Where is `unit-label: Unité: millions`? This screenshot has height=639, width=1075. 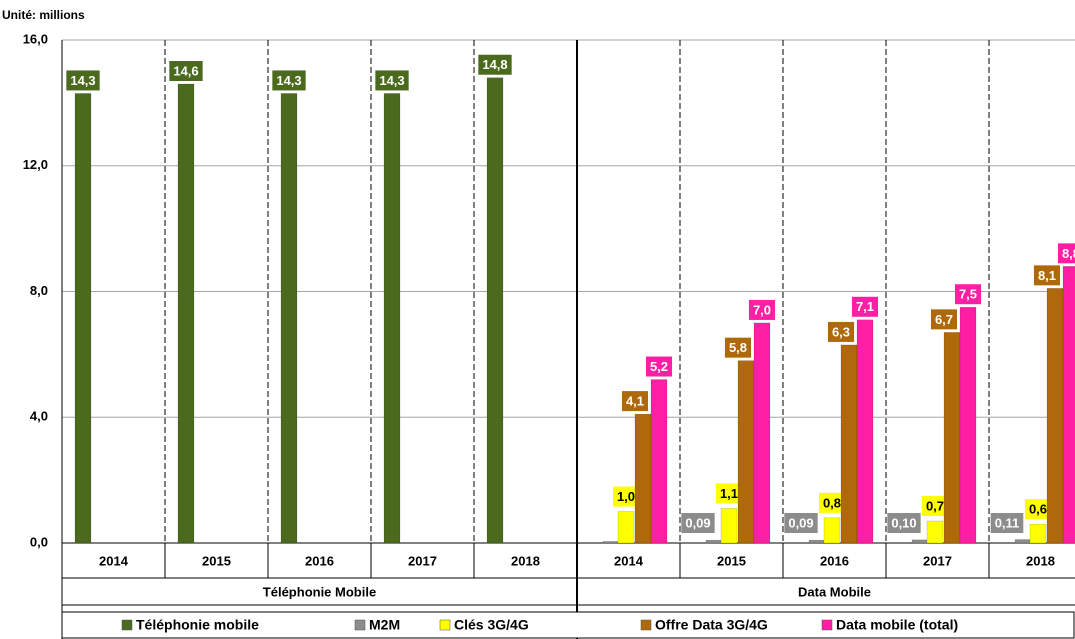 unit-label: Unité: millions is located at coordinates (43, 15).